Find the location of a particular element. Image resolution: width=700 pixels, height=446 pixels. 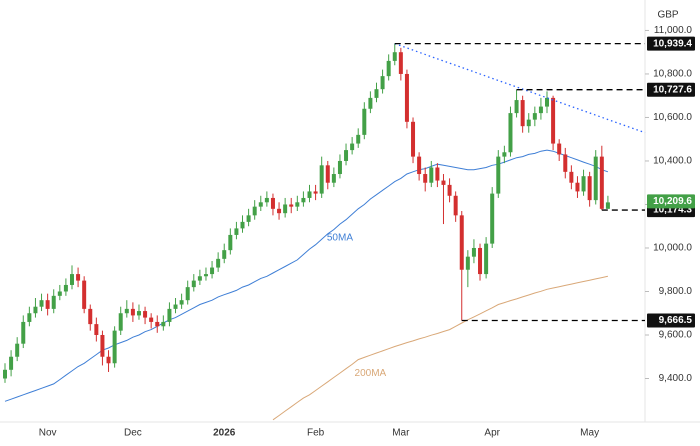

x-tick-label: Feb is located at coordinates (316, 433).